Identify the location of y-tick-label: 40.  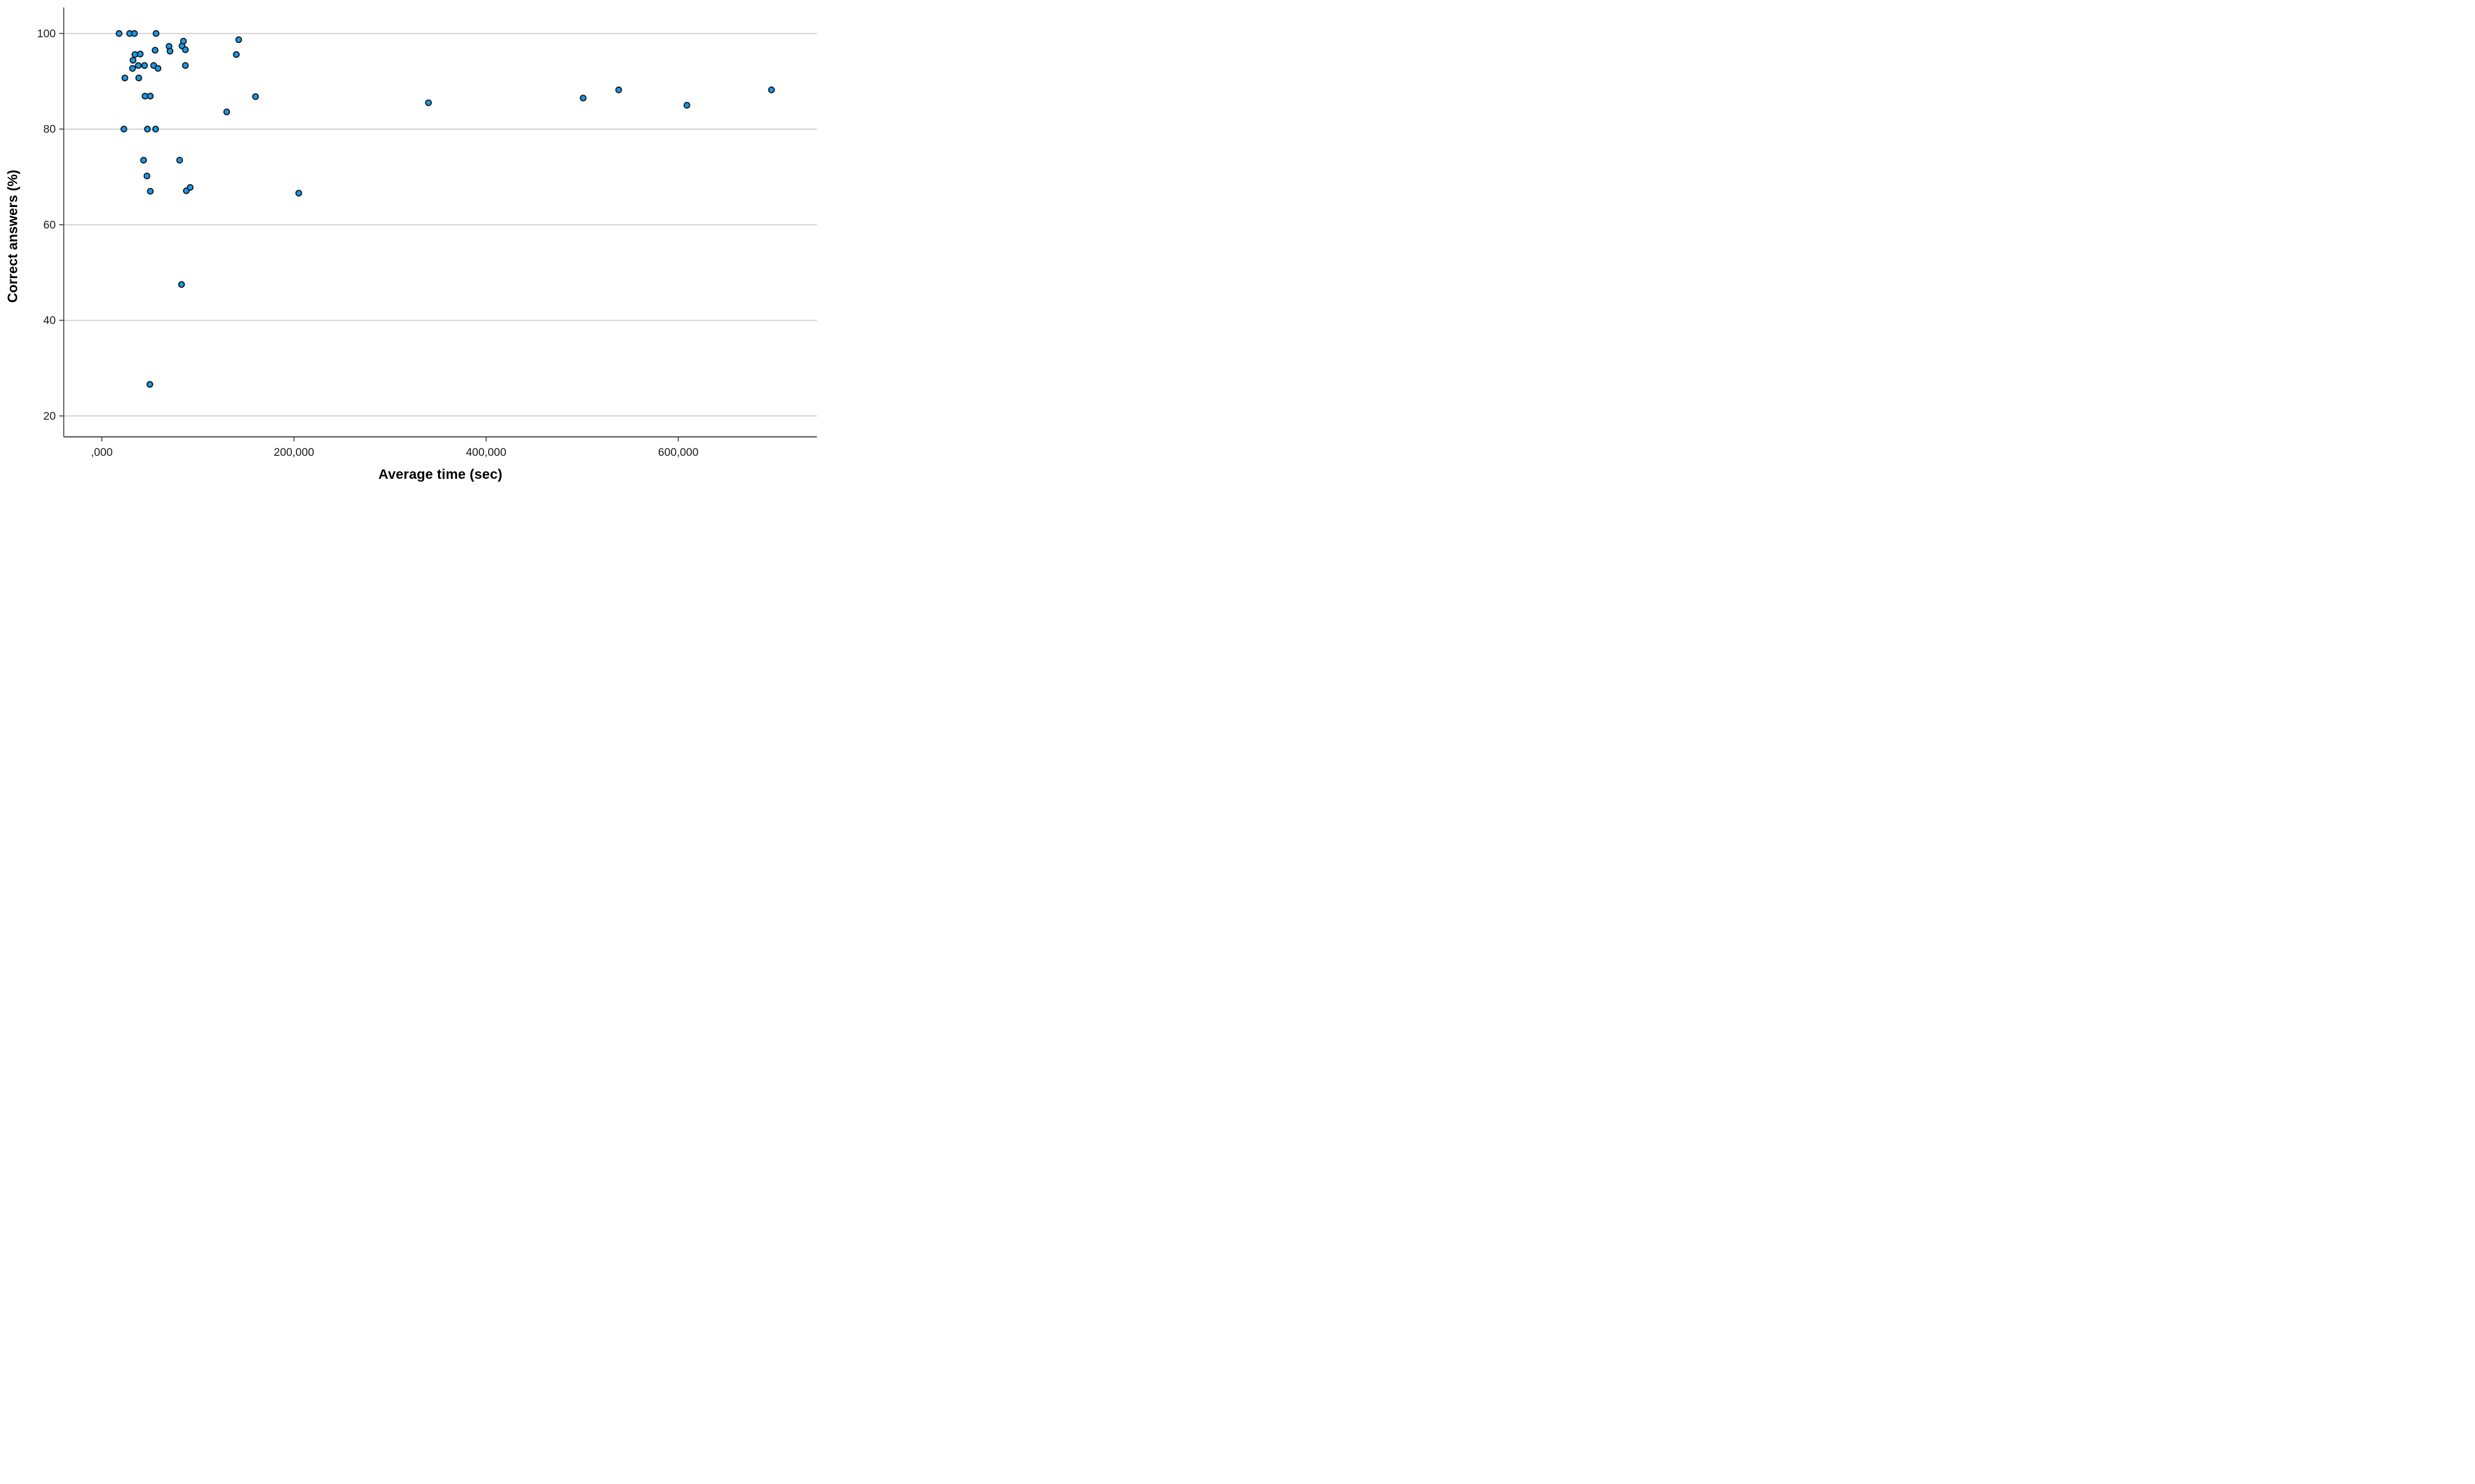
(49, 321).